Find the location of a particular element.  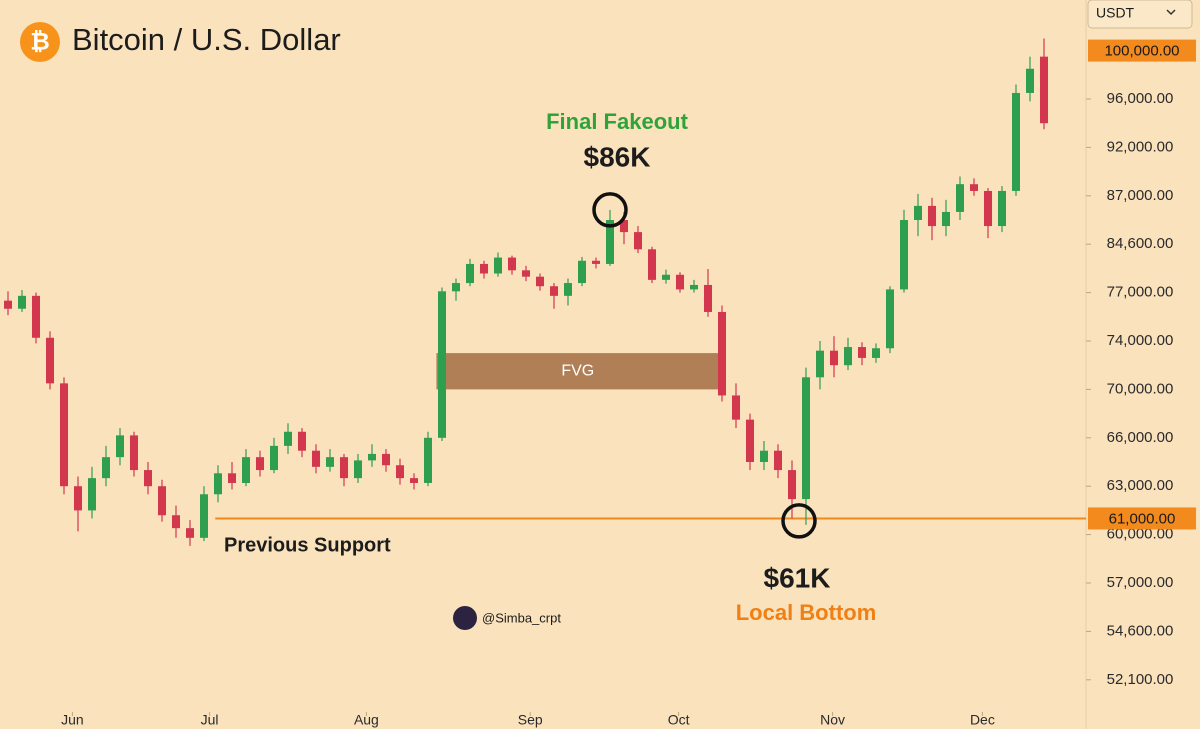

dropdown-arrow is located at coordinates (1171, 12).